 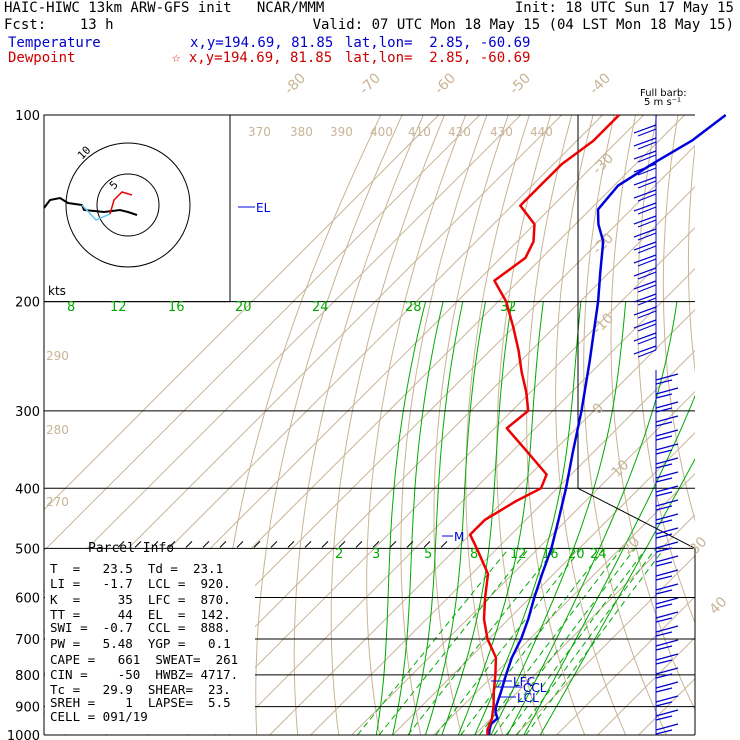 I want to click on parcel-row: CIN = -50 HWBZ= 4717., so click(x=144, y=674).